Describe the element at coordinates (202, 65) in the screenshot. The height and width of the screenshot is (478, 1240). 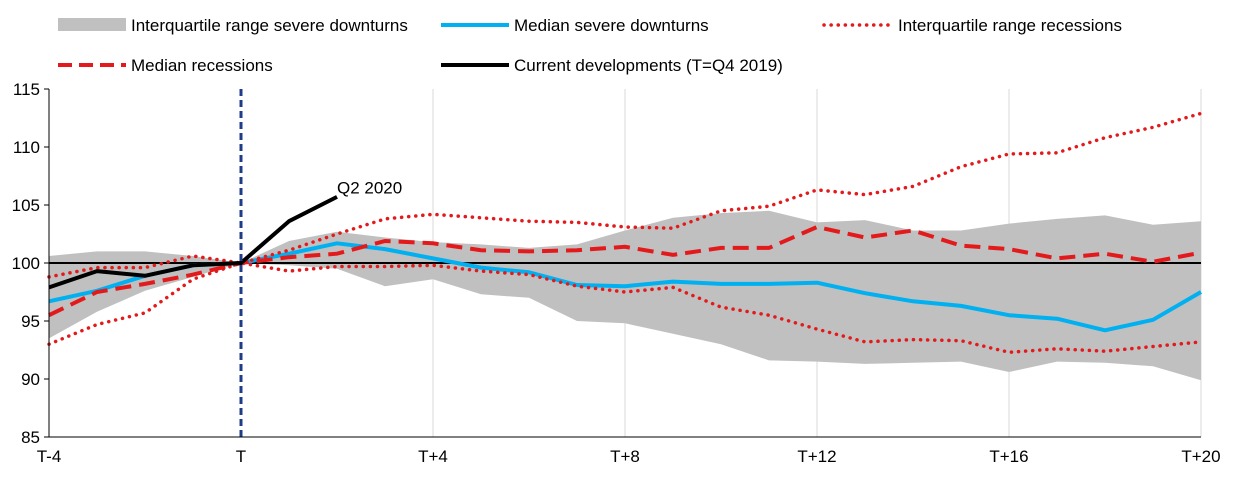
I see `legend-label-median-recessions: Median recessions` at that location.